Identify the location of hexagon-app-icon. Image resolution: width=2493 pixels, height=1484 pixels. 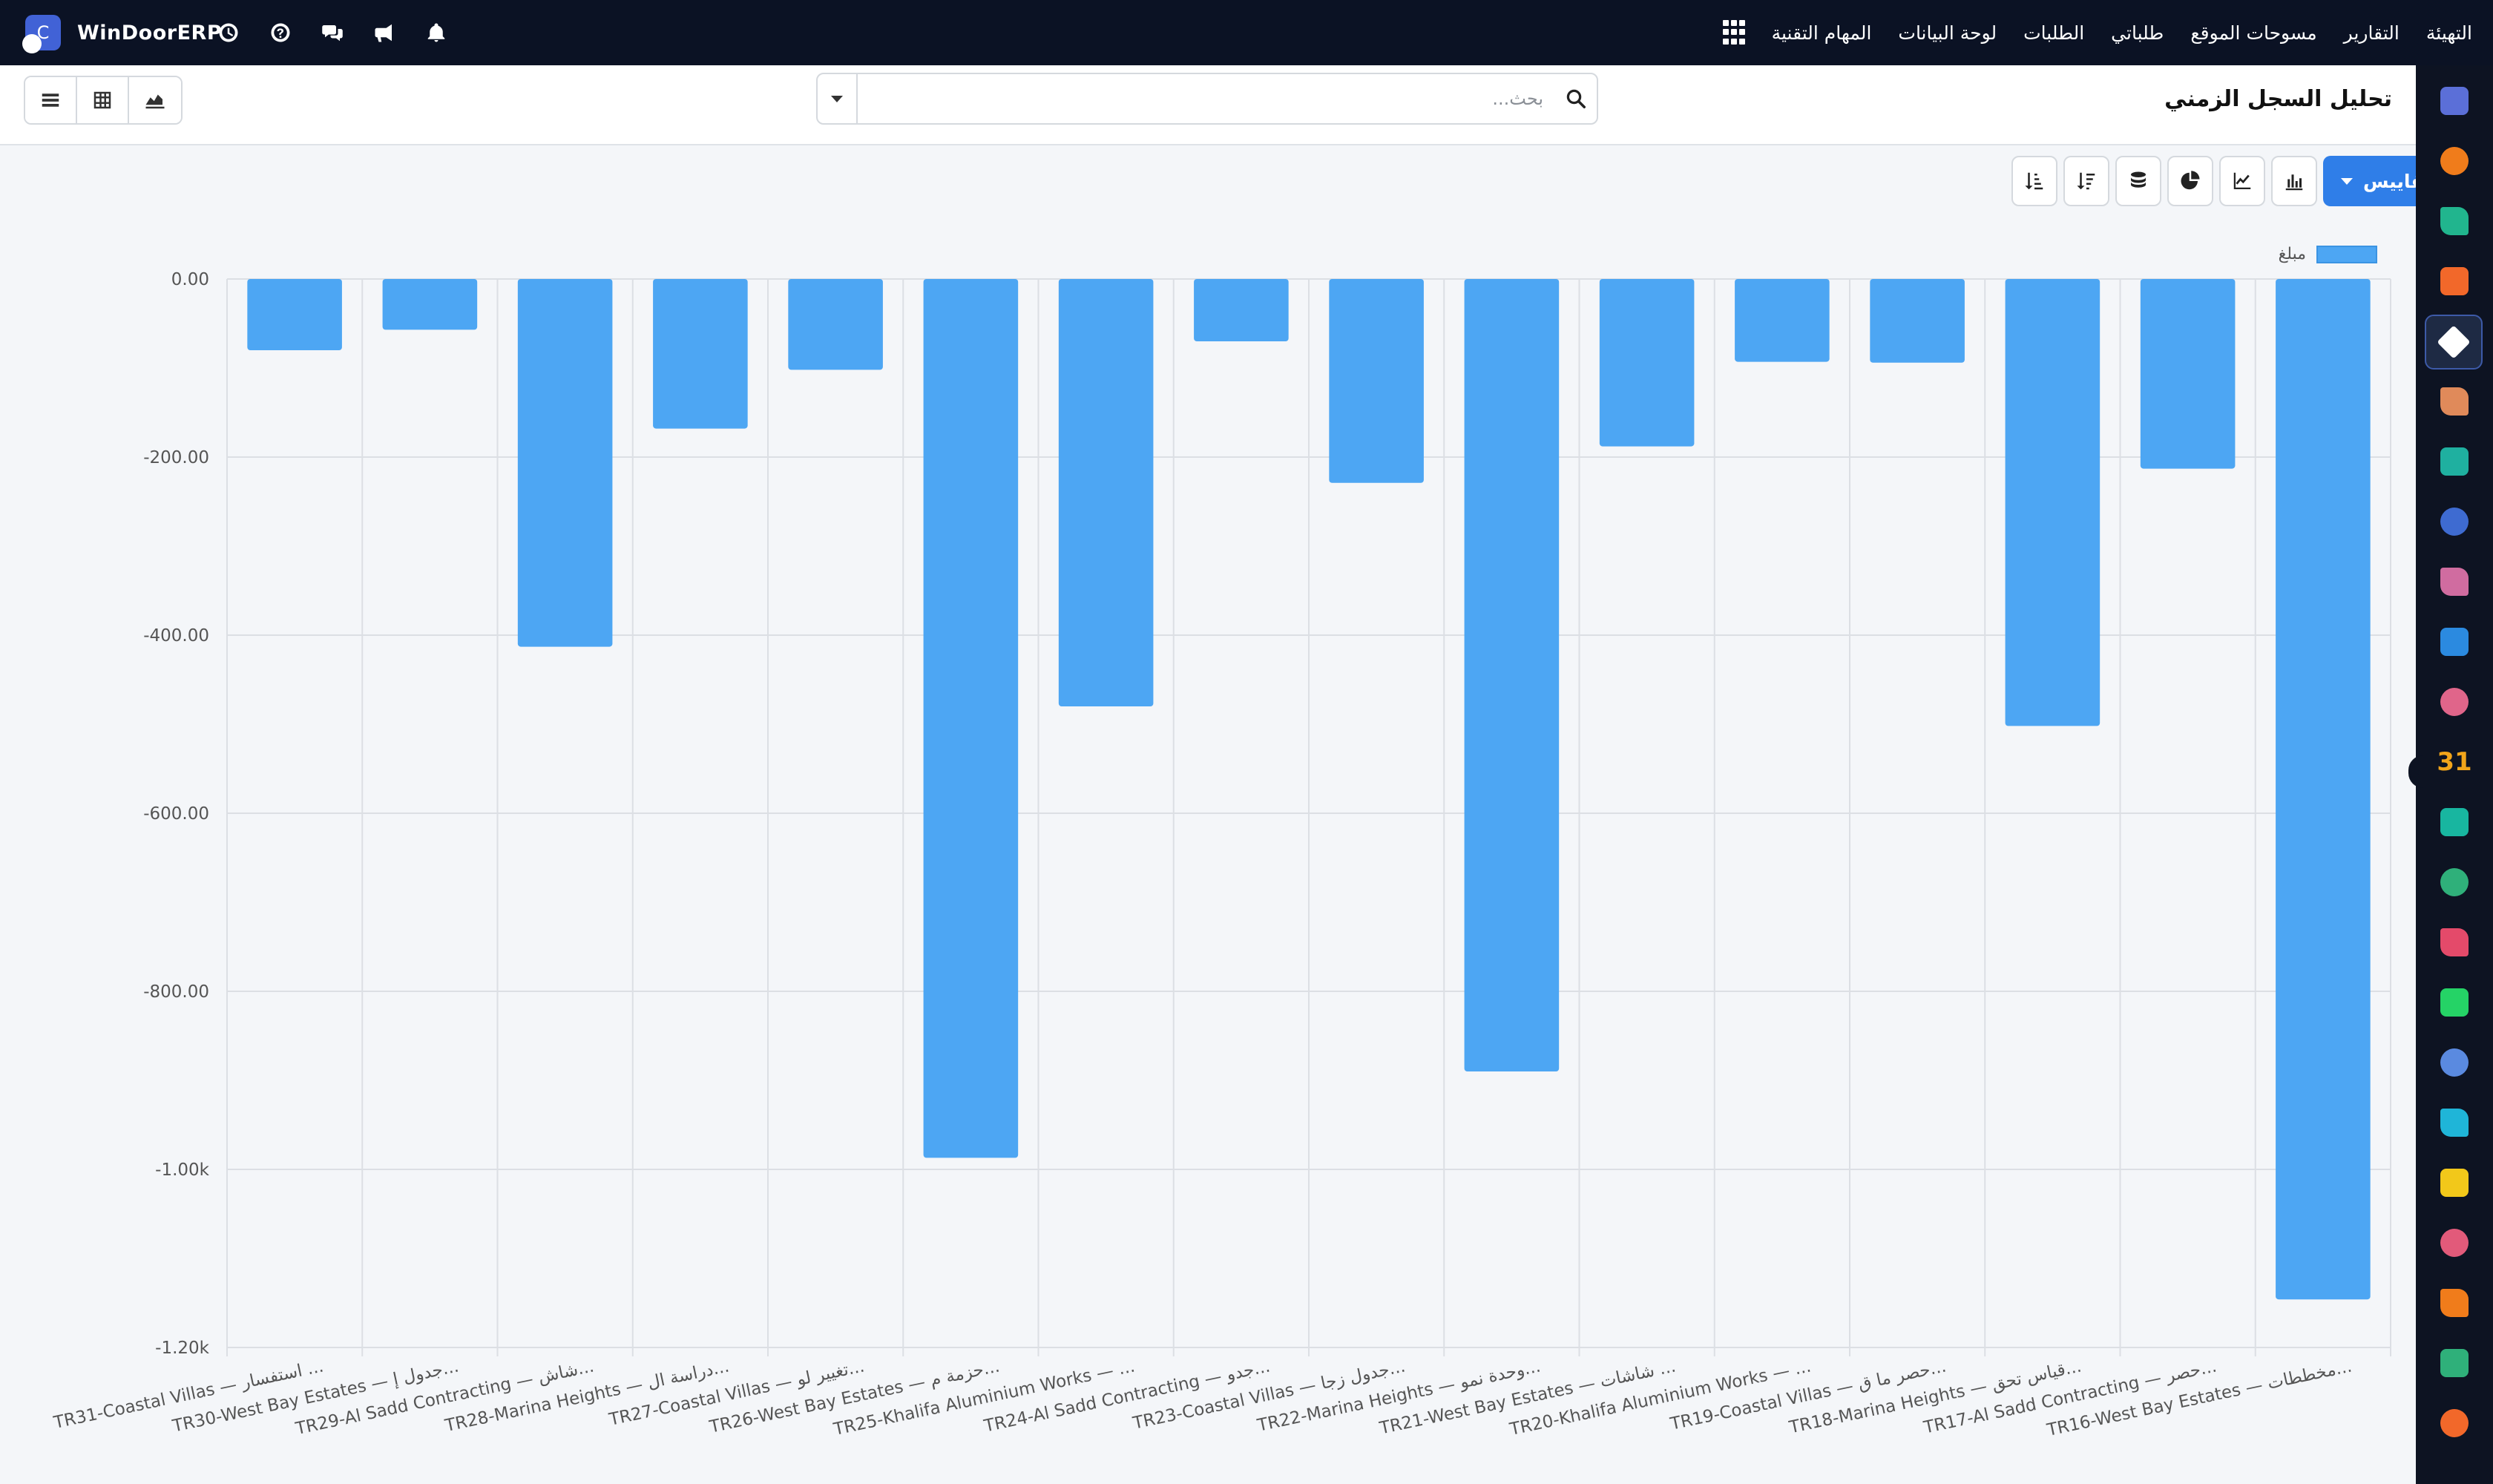
(2454, 1303).